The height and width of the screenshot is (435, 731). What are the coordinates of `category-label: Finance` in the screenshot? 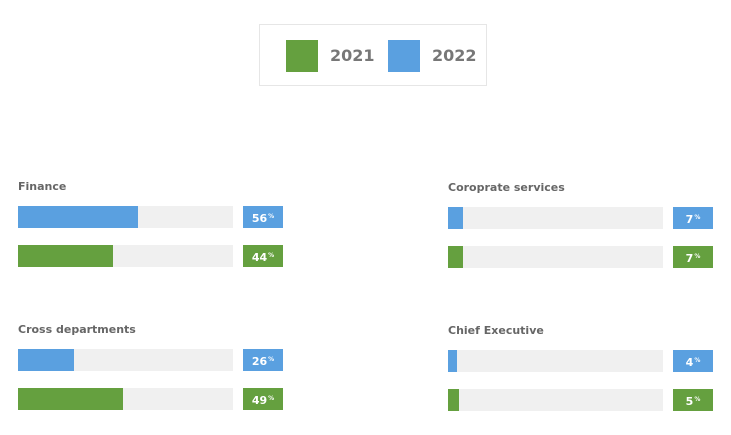 It's located at (42, 186).